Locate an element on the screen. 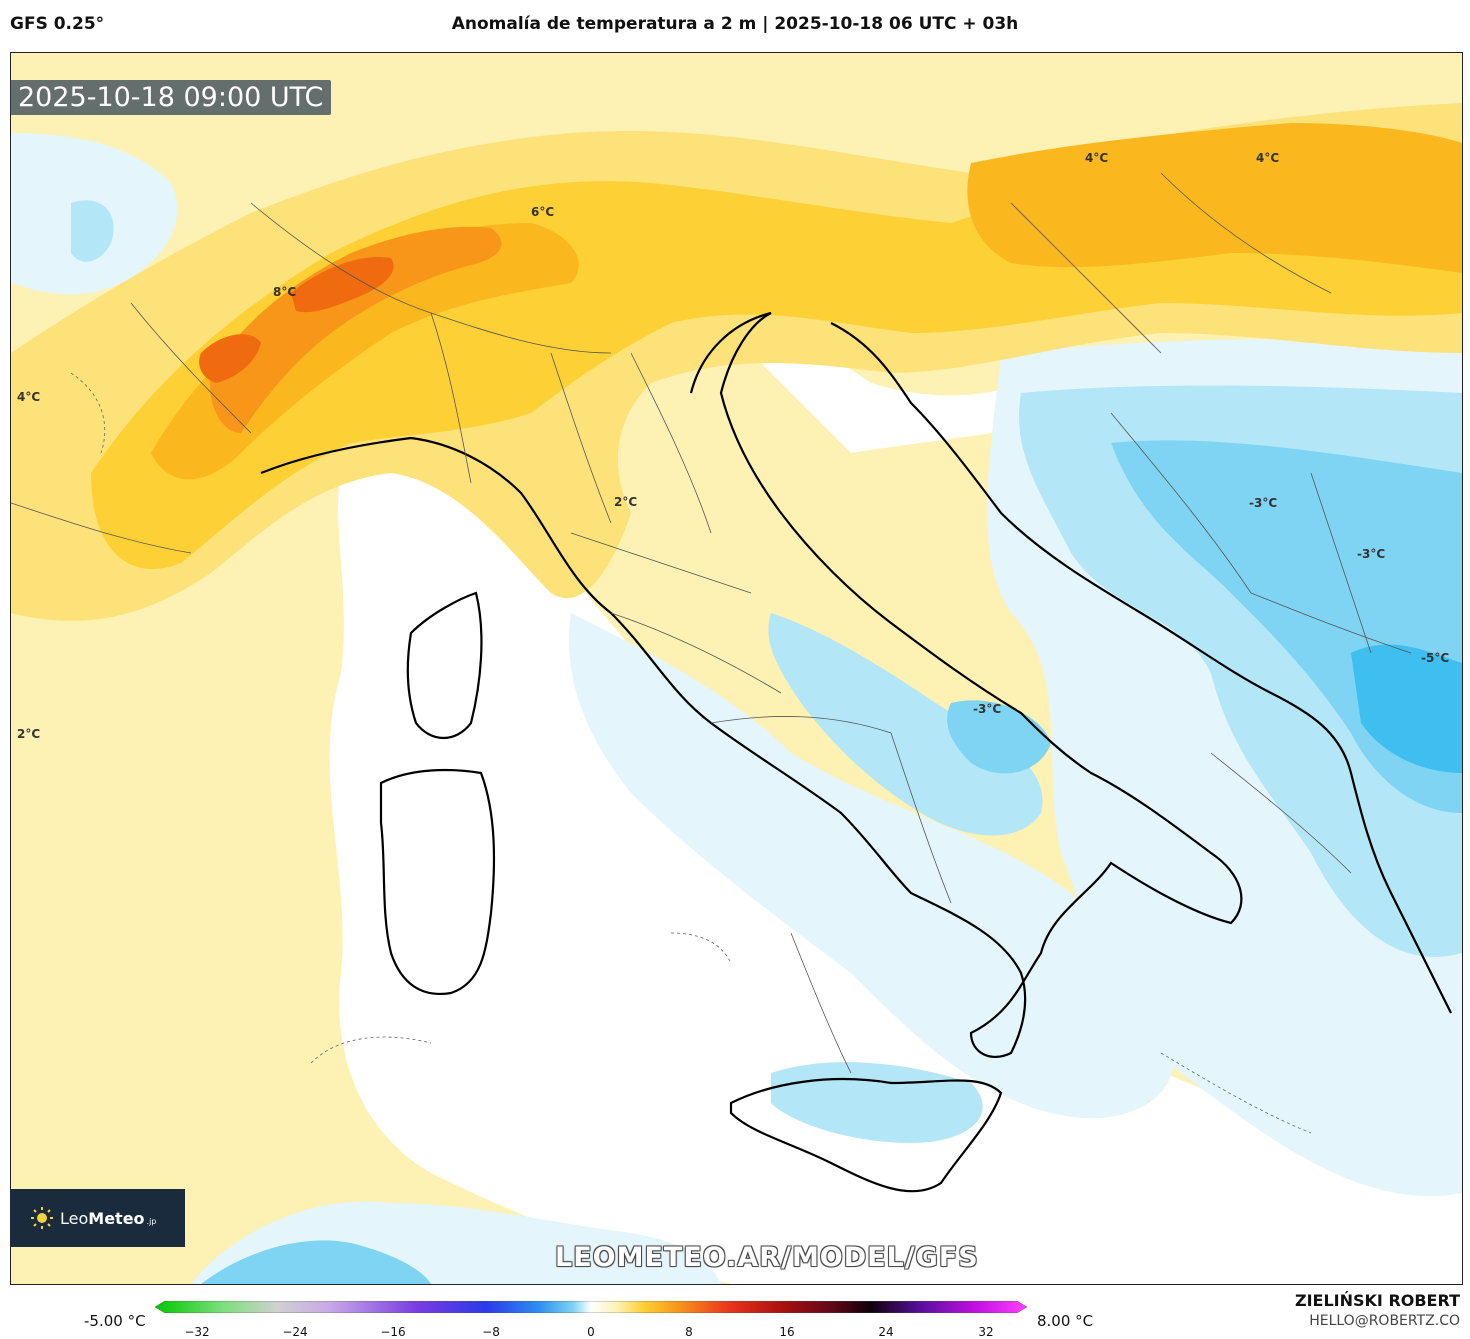 Image resolution: width=1470 pixels, height=1339 pixels. colorbar-tick: 32 is located at coordinates (986, 1332).